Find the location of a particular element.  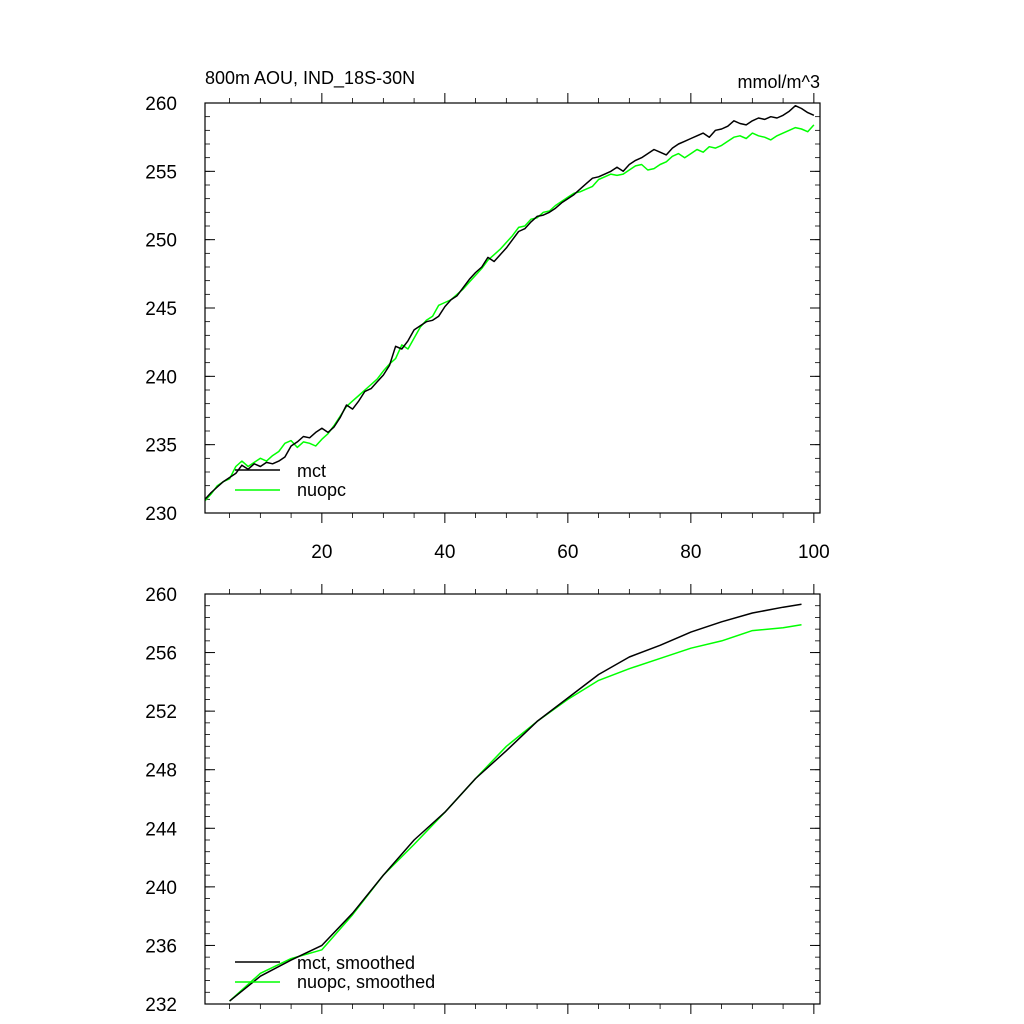

top-chart-units: mmol/m^3 is located at coordinates (779, 82).